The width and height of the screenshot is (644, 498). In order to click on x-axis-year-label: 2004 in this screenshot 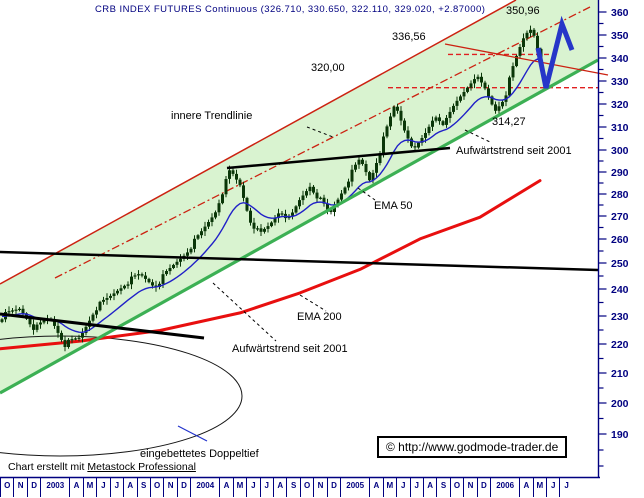, I will do `click(204, 487)`.